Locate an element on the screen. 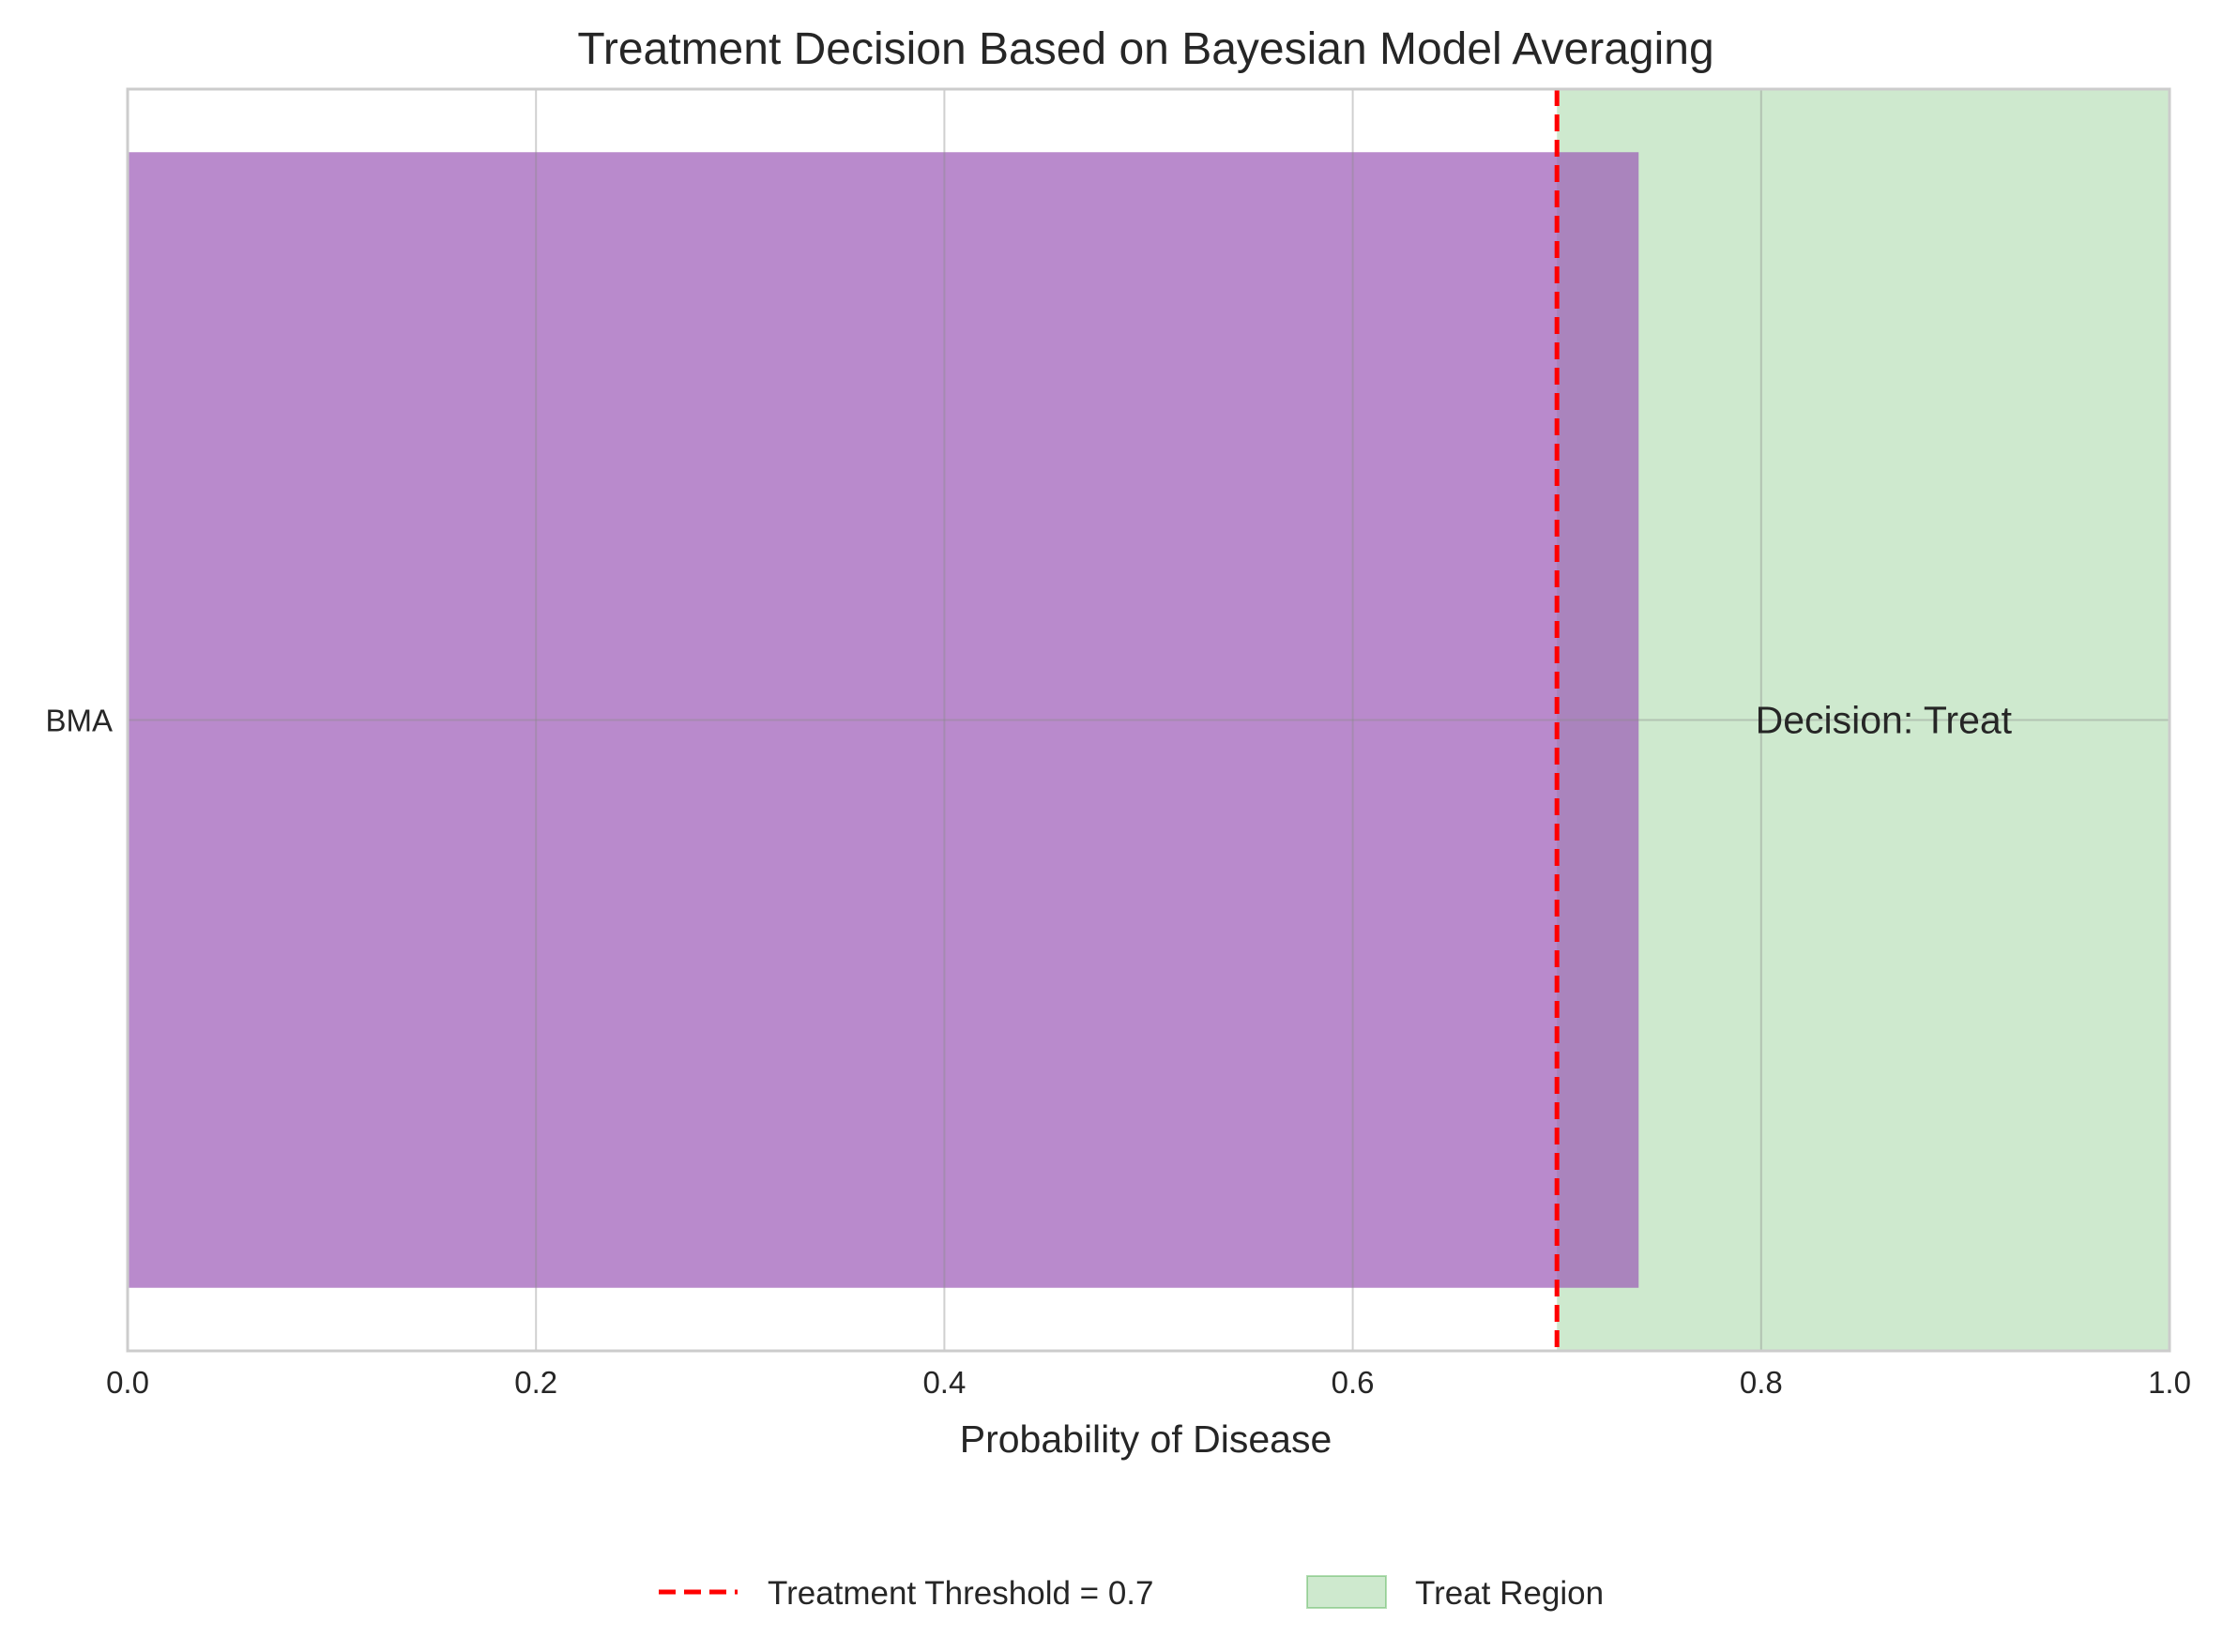 This screenshot has height=1652, width=2223. y-category-label: BMA is located at coordinates (79, 721).